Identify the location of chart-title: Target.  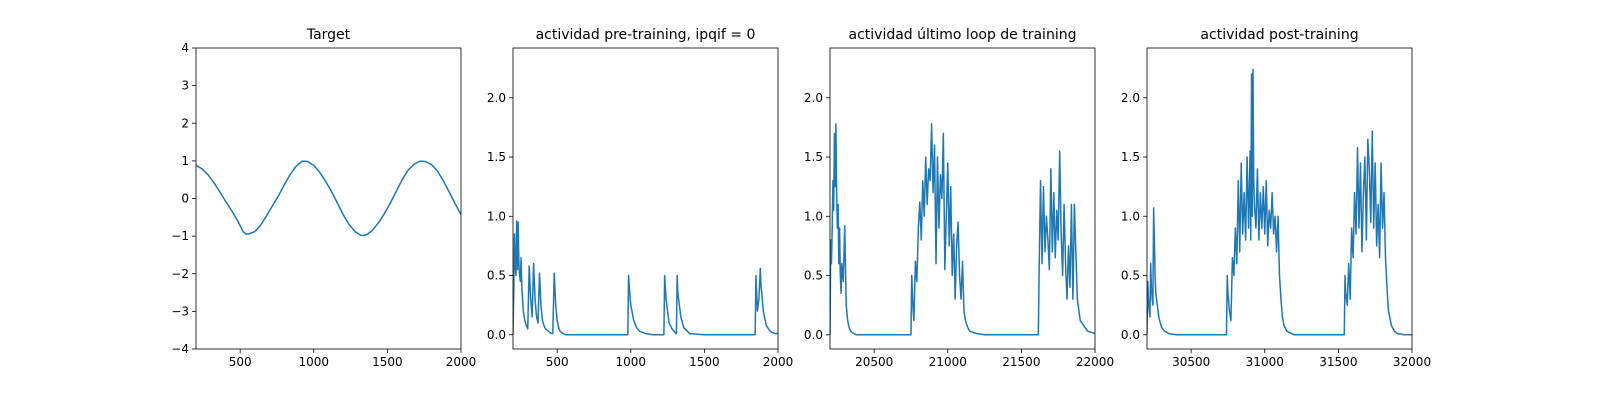
(328, 35).